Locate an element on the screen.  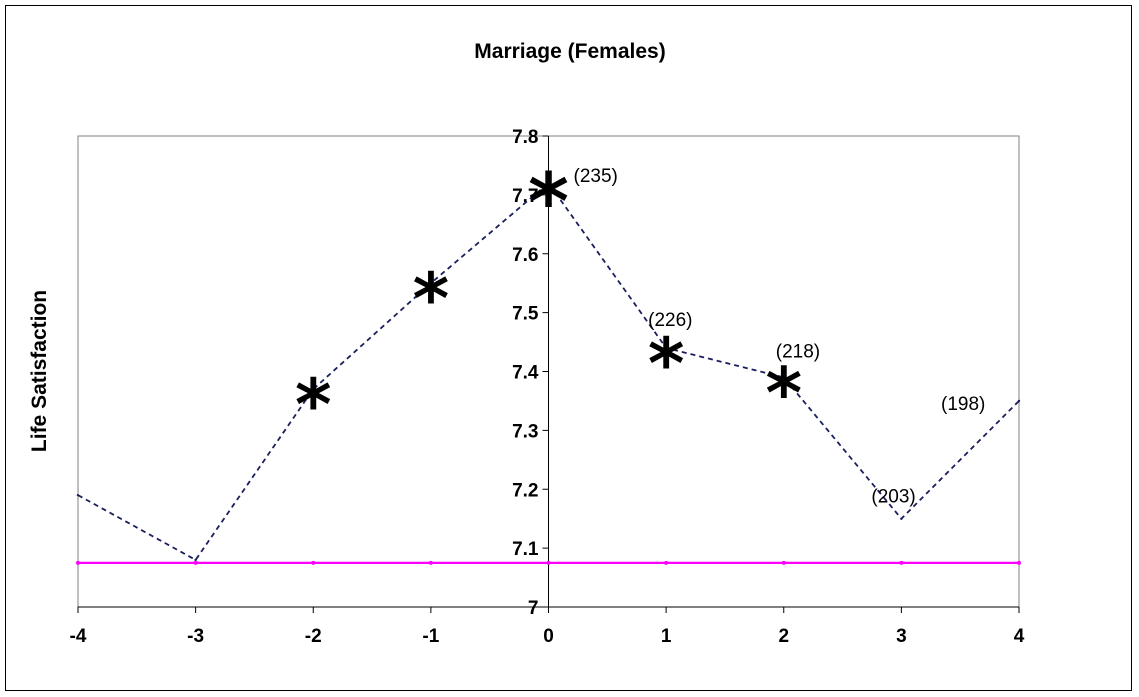
y-tick-label: 7.3 is located at coordinates (525, 431).